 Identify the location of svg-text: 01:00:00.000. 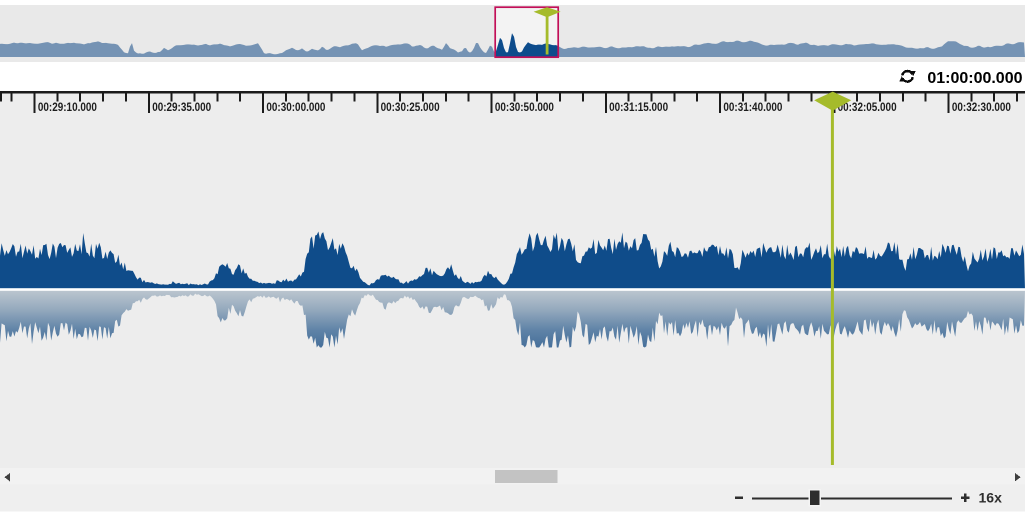
(974, 78).